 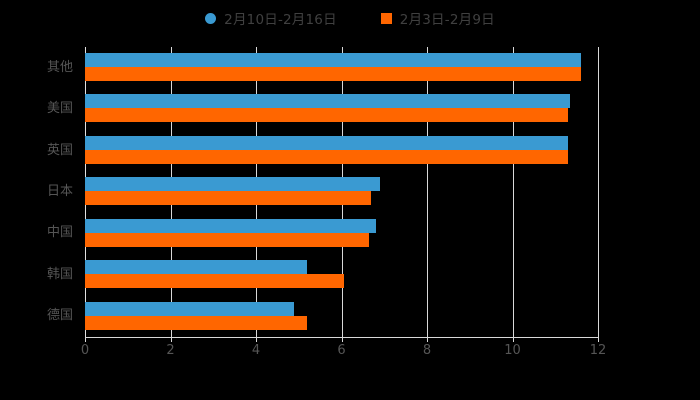 I want to click on x-axis-tick-label: 2, so click(x=170, y=350).